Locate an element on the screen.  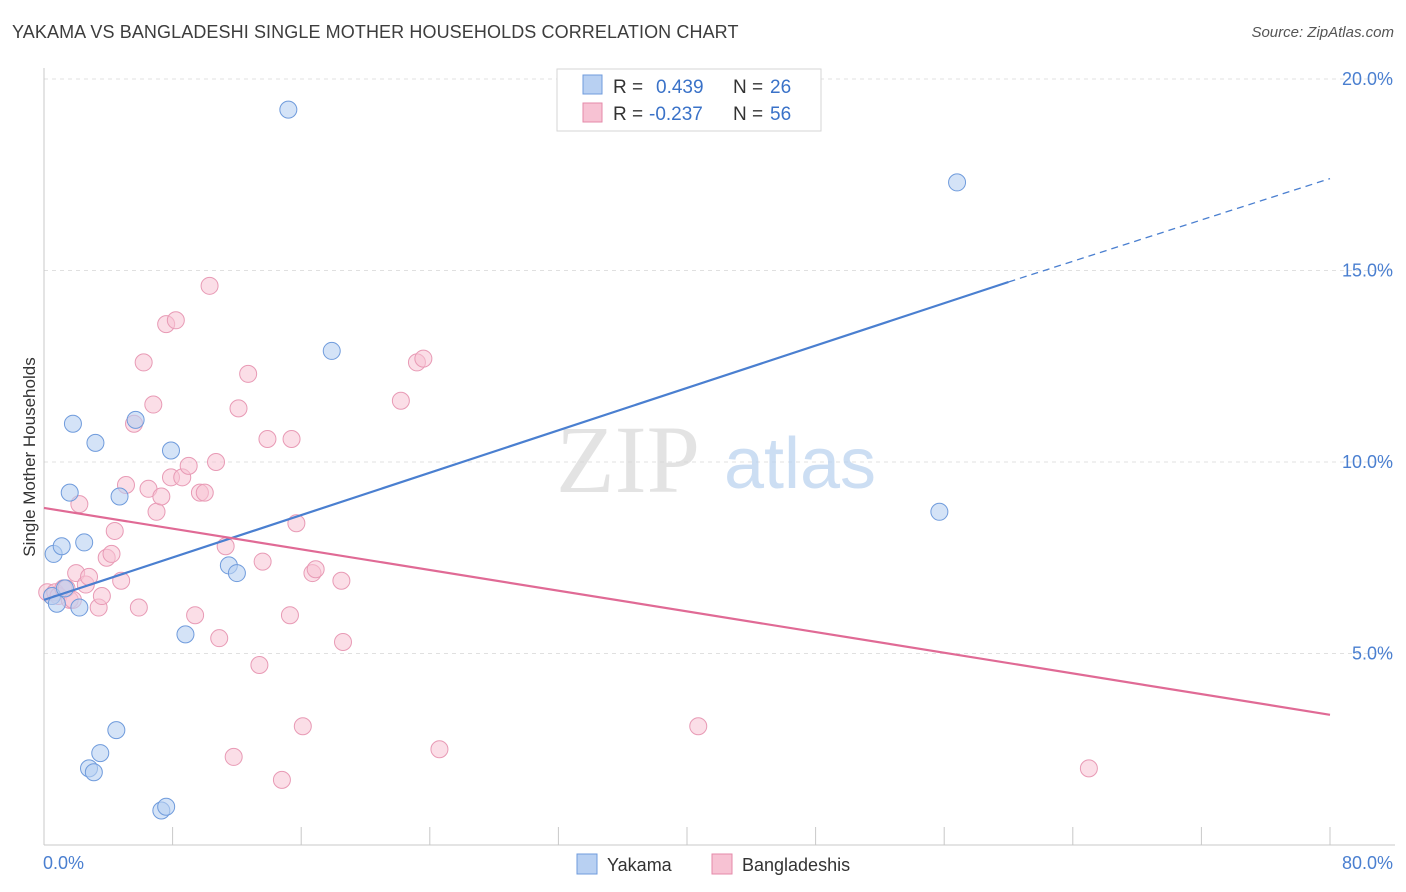
legend-n-label-yakama: N = is located at coordinates (748, 87).